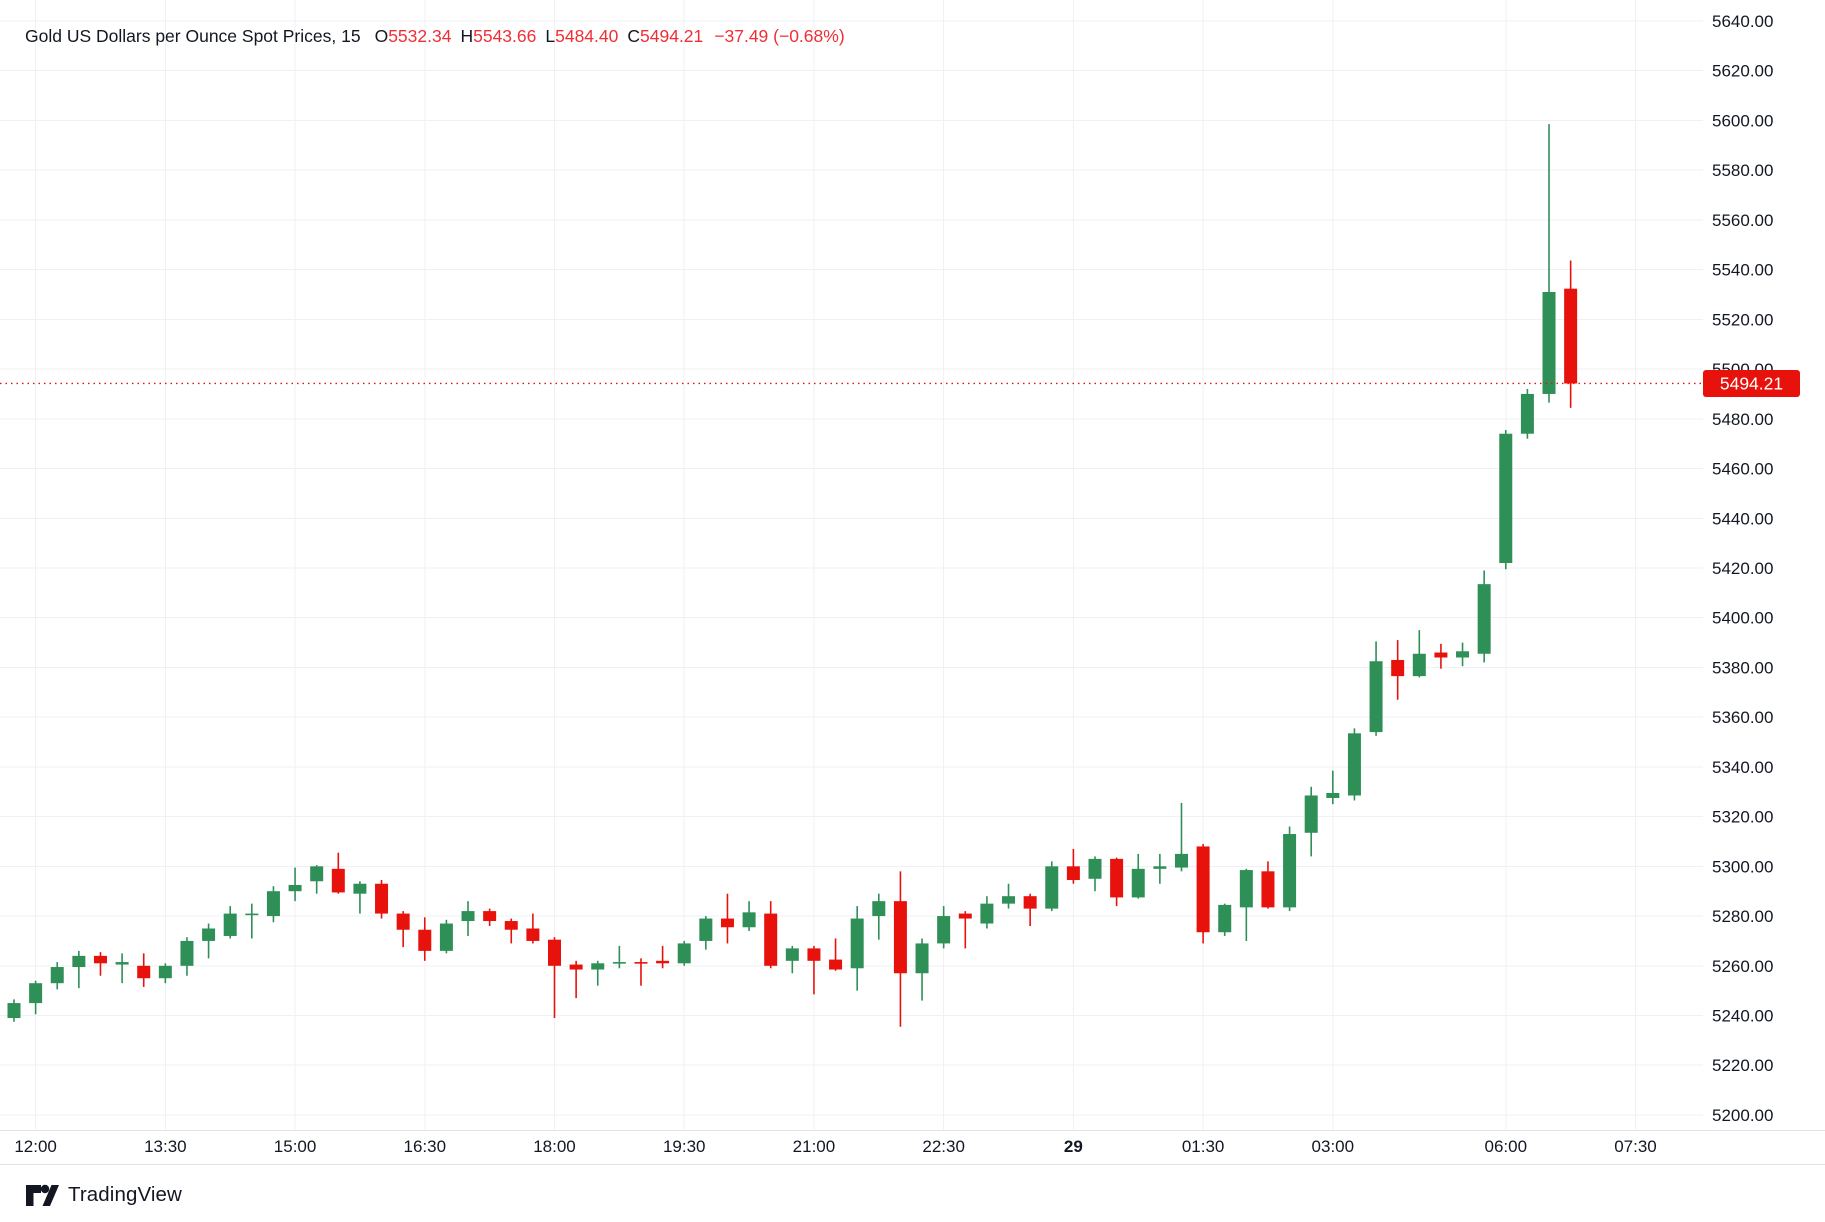 The image size is (1825, 1222). I want to click on time-axis-label: 16:30, so click(425, 1146).